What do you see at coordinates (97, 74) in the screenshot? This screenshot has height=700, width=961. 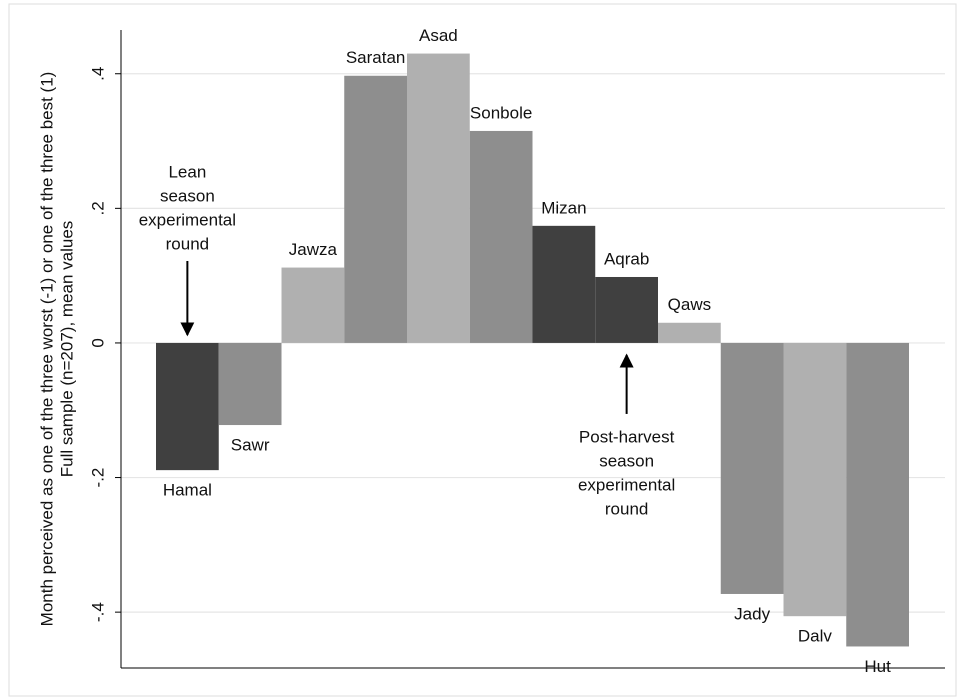 I see `y-tick-label: .4` at bounding box center [97, 74].